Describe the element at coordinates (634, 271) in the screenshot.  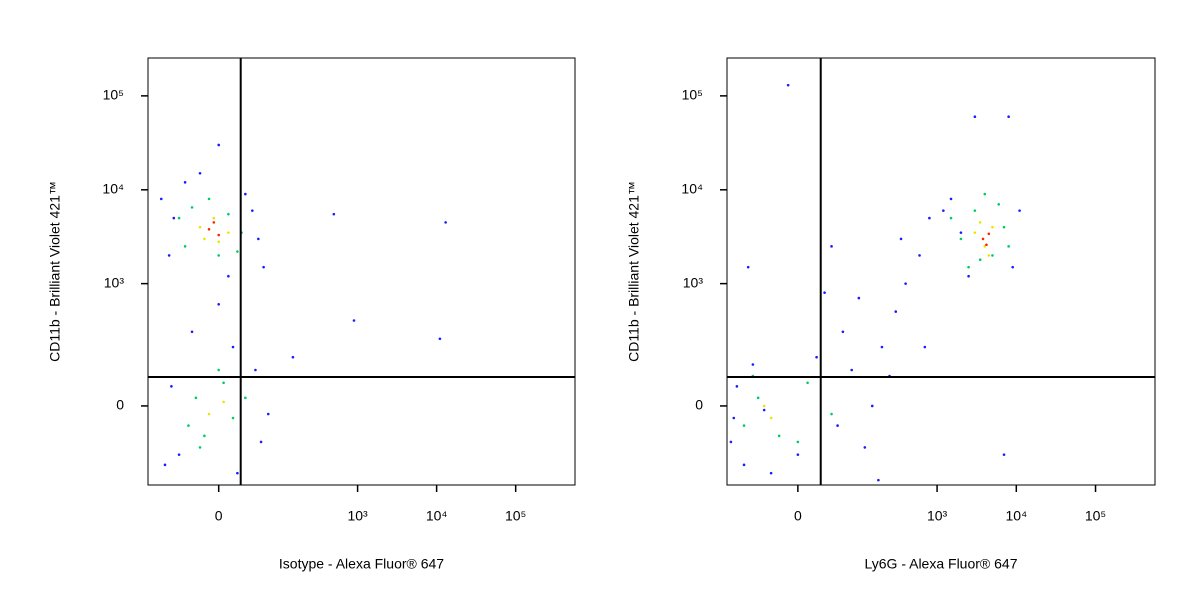
I see `y-axis-label: CD11b - Brilliant Violet 421™` at that location.